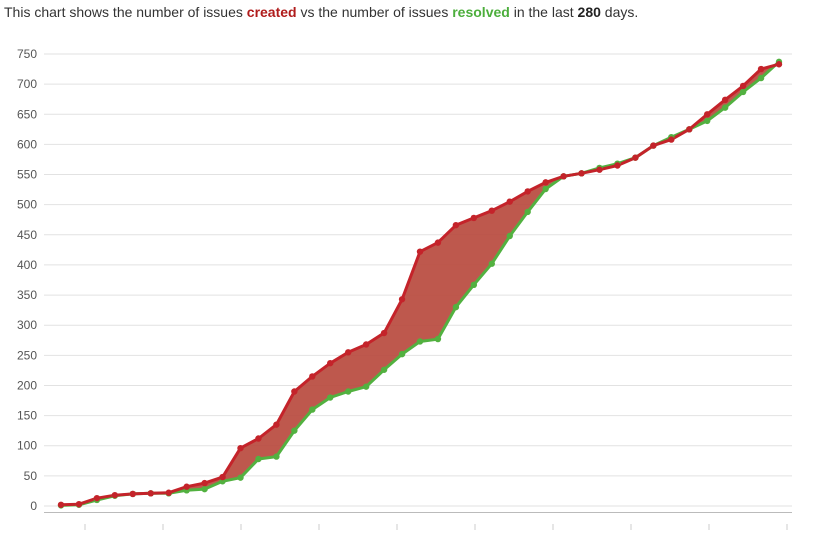  I want to click on y-tick-label: 600, so click(27, 144).